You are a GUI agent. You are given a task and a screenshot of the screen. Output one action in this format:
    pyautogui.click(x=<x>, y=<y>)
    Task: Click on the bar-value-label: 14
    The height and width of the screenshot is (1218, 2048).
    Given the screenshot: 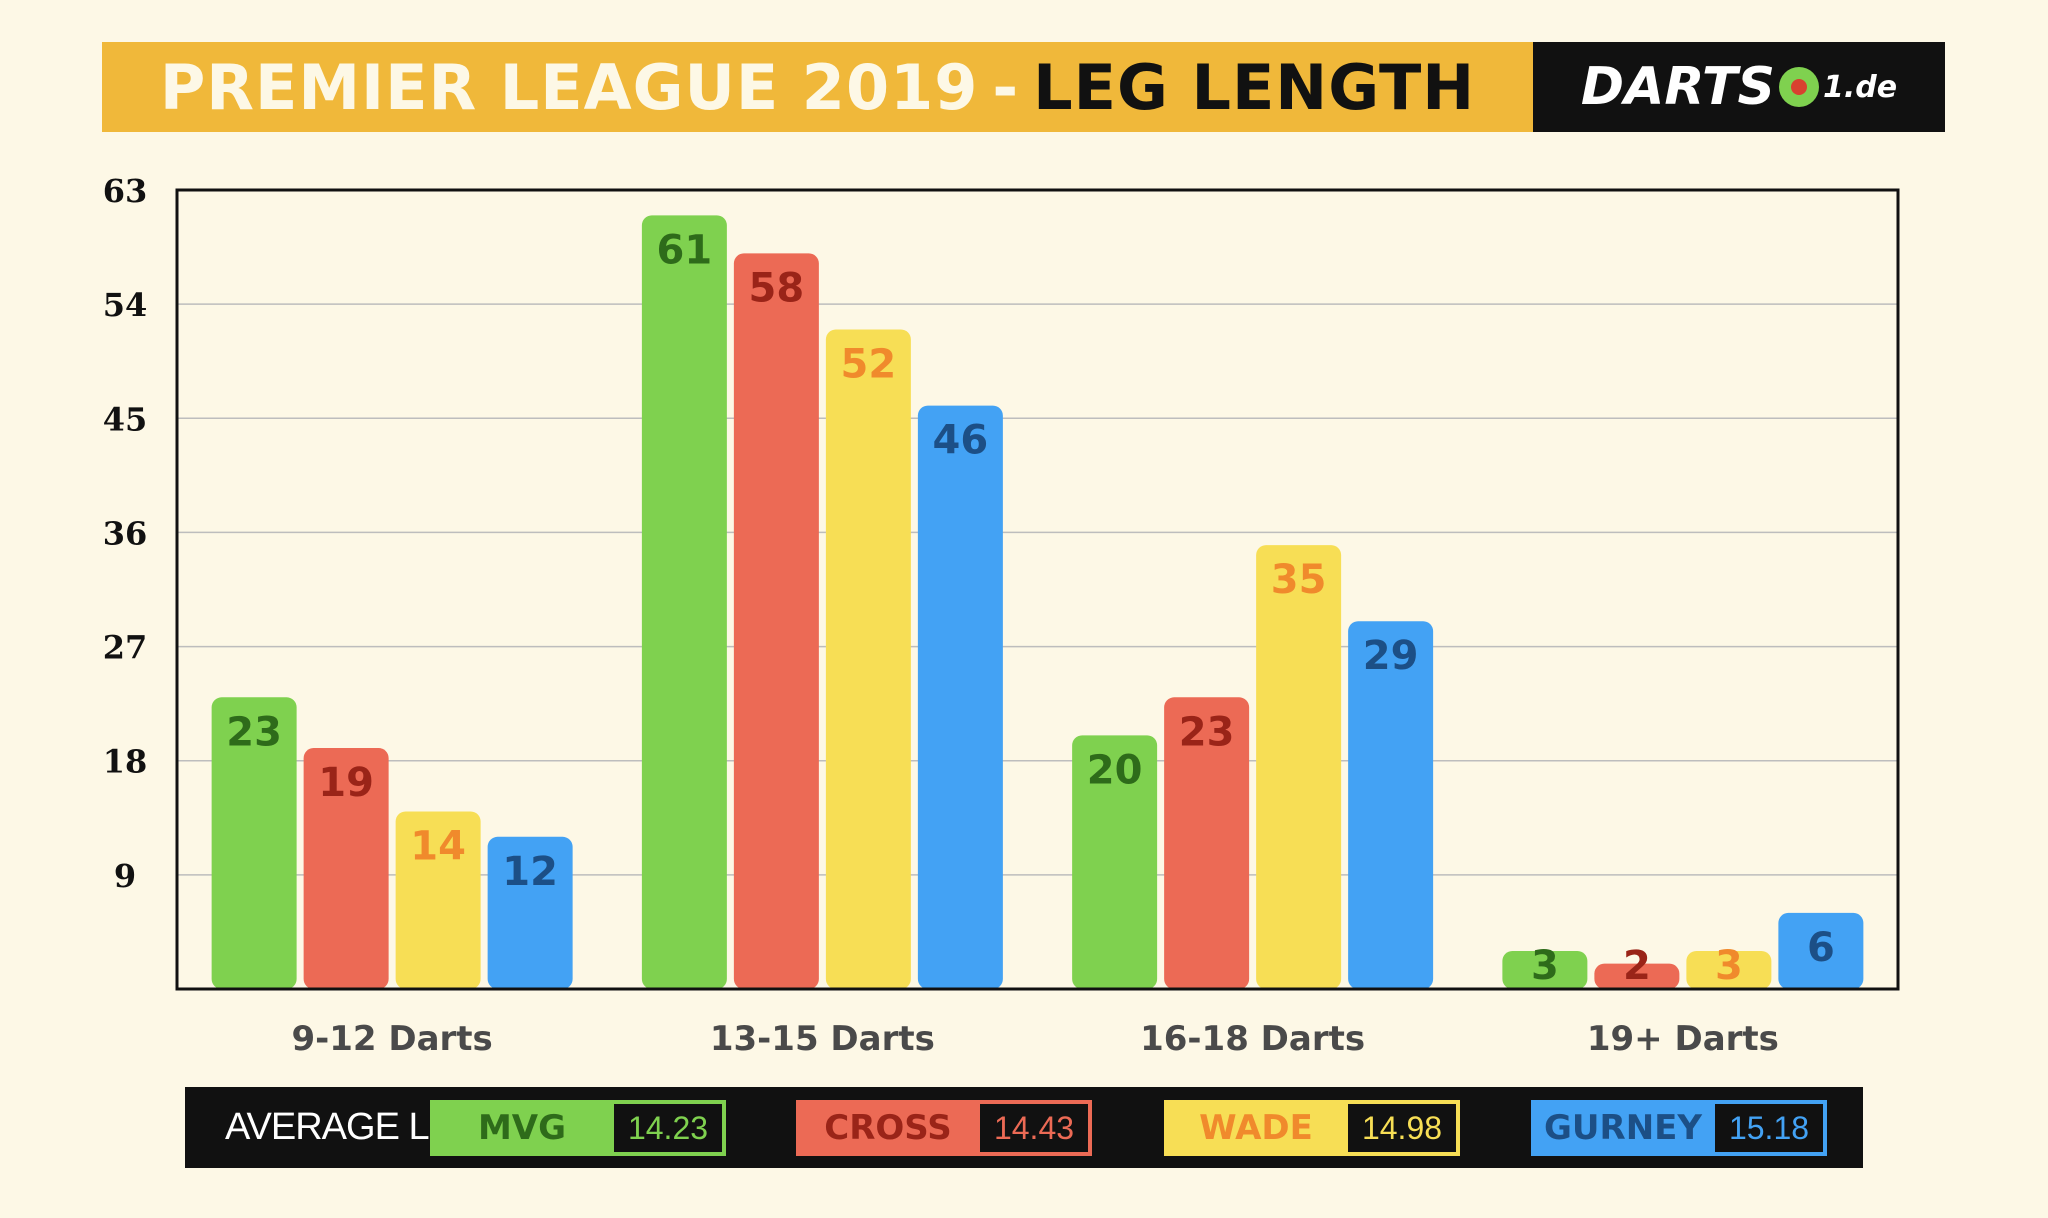 What is the action you would take?
    pyautogui.click(x=438, y=846)
    